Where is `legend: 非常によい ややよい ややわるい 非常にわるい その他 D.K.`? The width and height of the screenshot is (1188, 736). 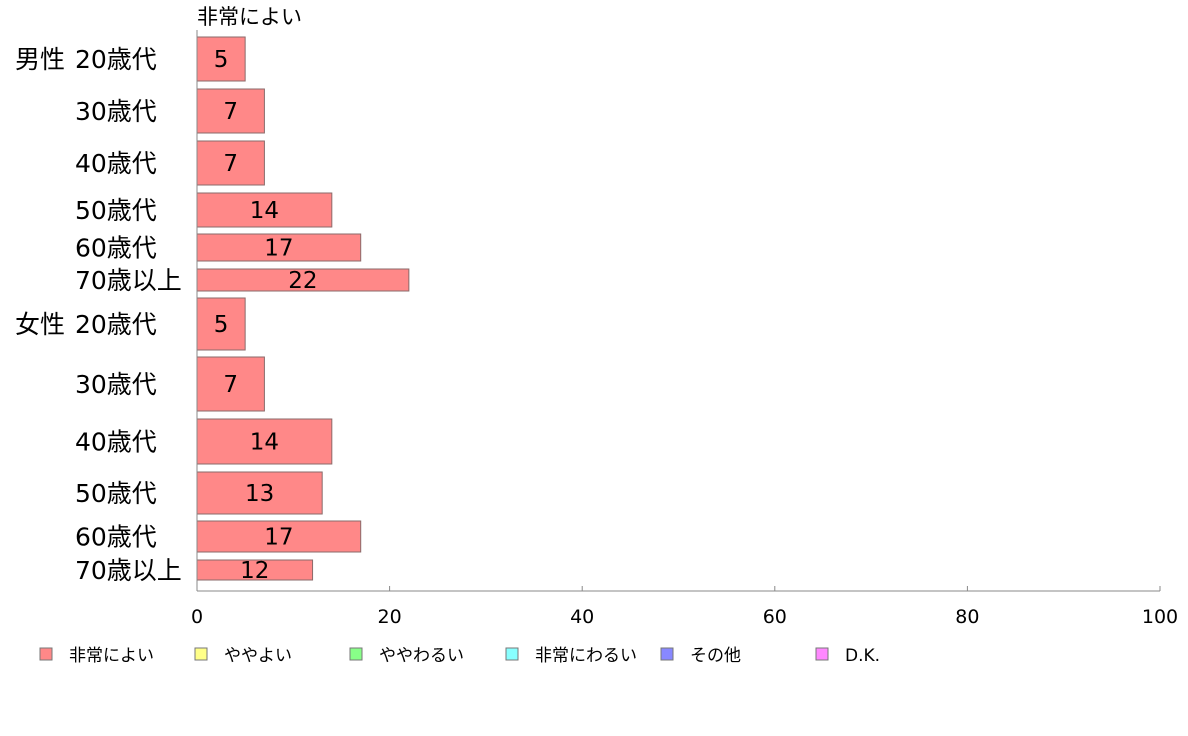 legend: 非常によい ややよい ややわるい 非常にわるい その他 D.K. is located at coordinates (459, 656).